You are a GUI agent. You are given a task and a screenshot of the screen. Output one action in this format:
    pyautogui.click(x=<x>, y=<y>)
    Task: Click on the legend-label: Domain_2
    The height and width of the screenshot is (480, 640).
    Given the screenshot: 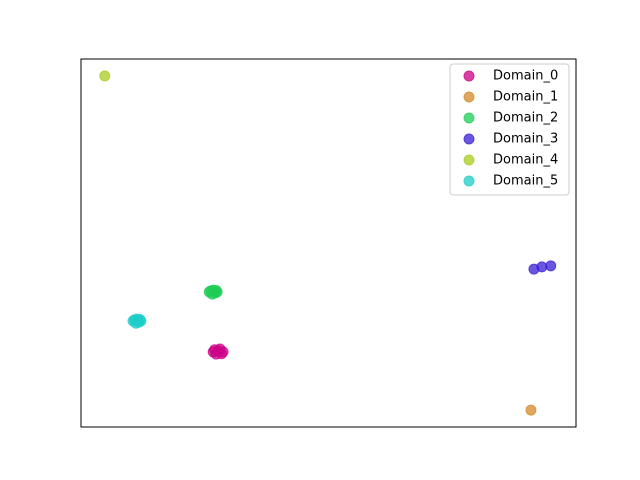 What is the action you would take?
    pyautogui.click(x=525, y=118)
    